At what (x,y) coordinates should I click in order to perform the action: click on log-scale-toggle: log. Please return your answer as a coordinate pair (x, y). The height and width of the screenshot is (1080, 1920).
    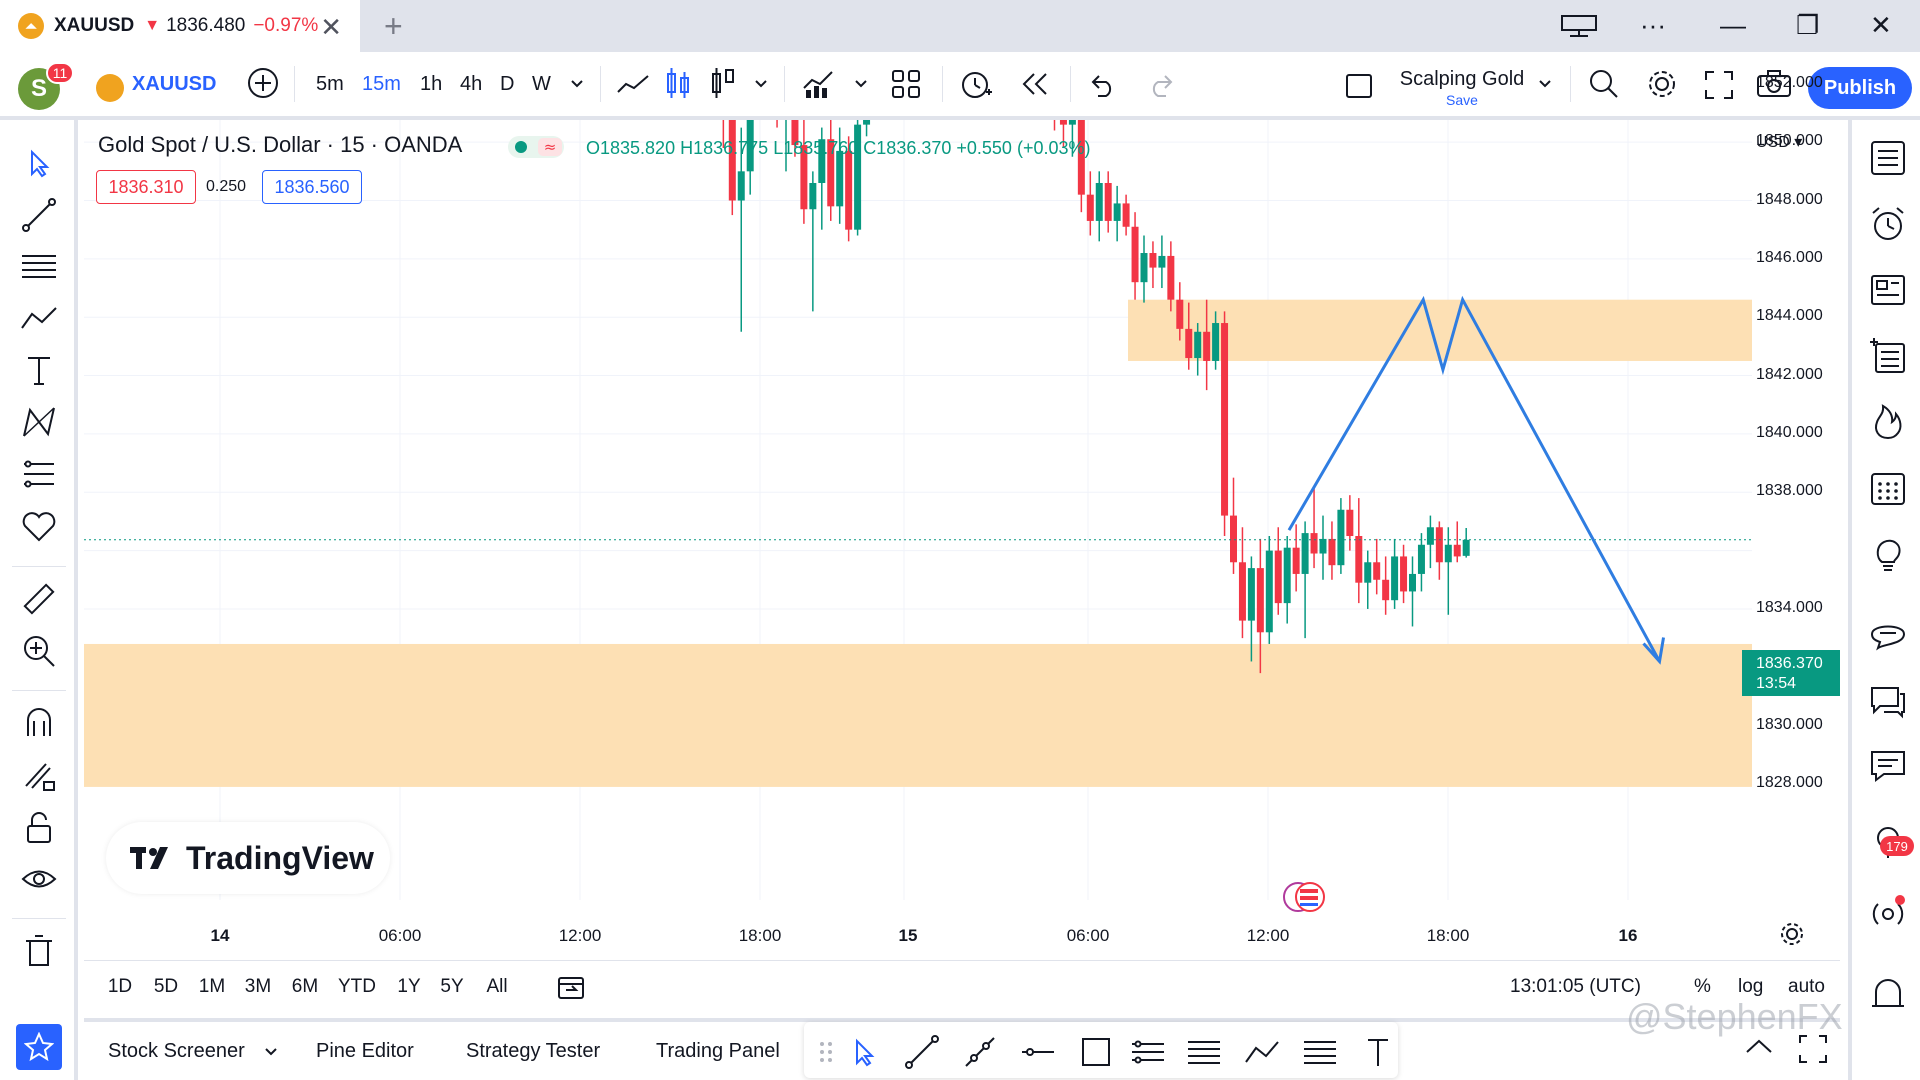
    Looking at the image, I should click on (1751, 986).